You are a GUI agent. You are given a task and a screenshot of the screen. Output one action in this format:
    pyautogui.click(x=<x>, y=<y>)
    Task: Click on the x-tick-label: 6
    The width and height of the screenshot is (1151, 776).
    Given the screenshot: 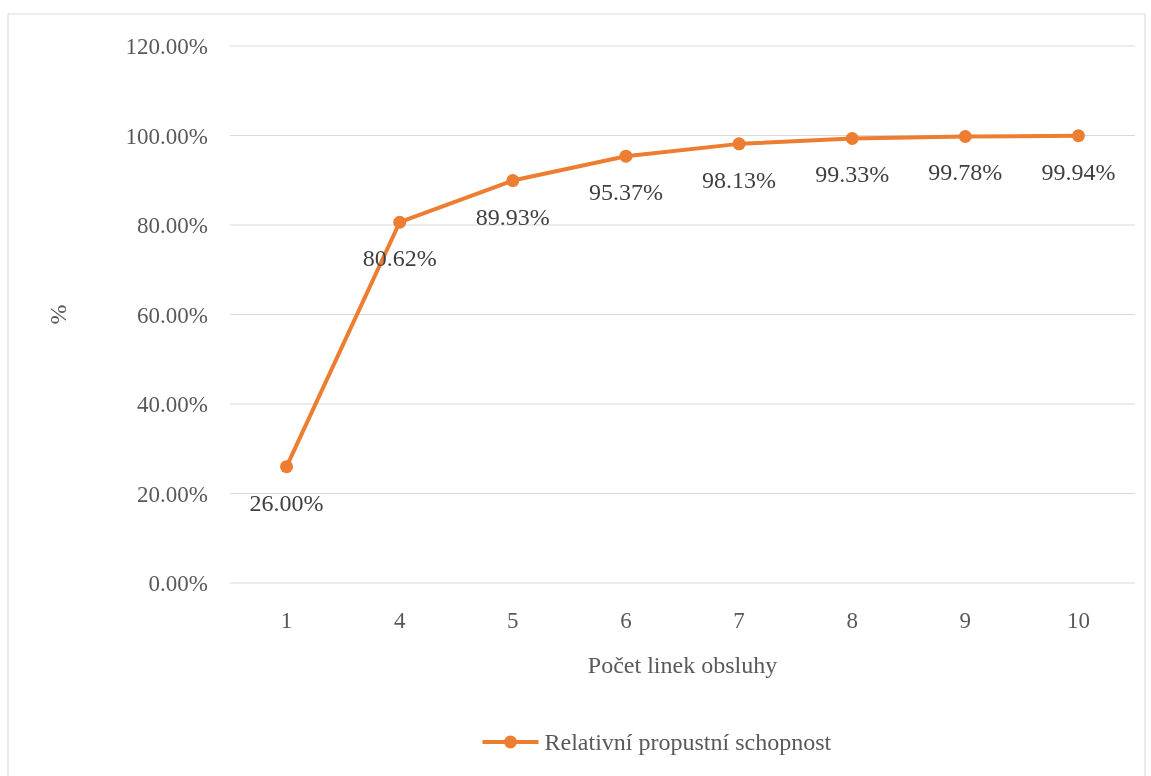 What is the action you would take?
    pyautogui.click(x=626, y=620)
    